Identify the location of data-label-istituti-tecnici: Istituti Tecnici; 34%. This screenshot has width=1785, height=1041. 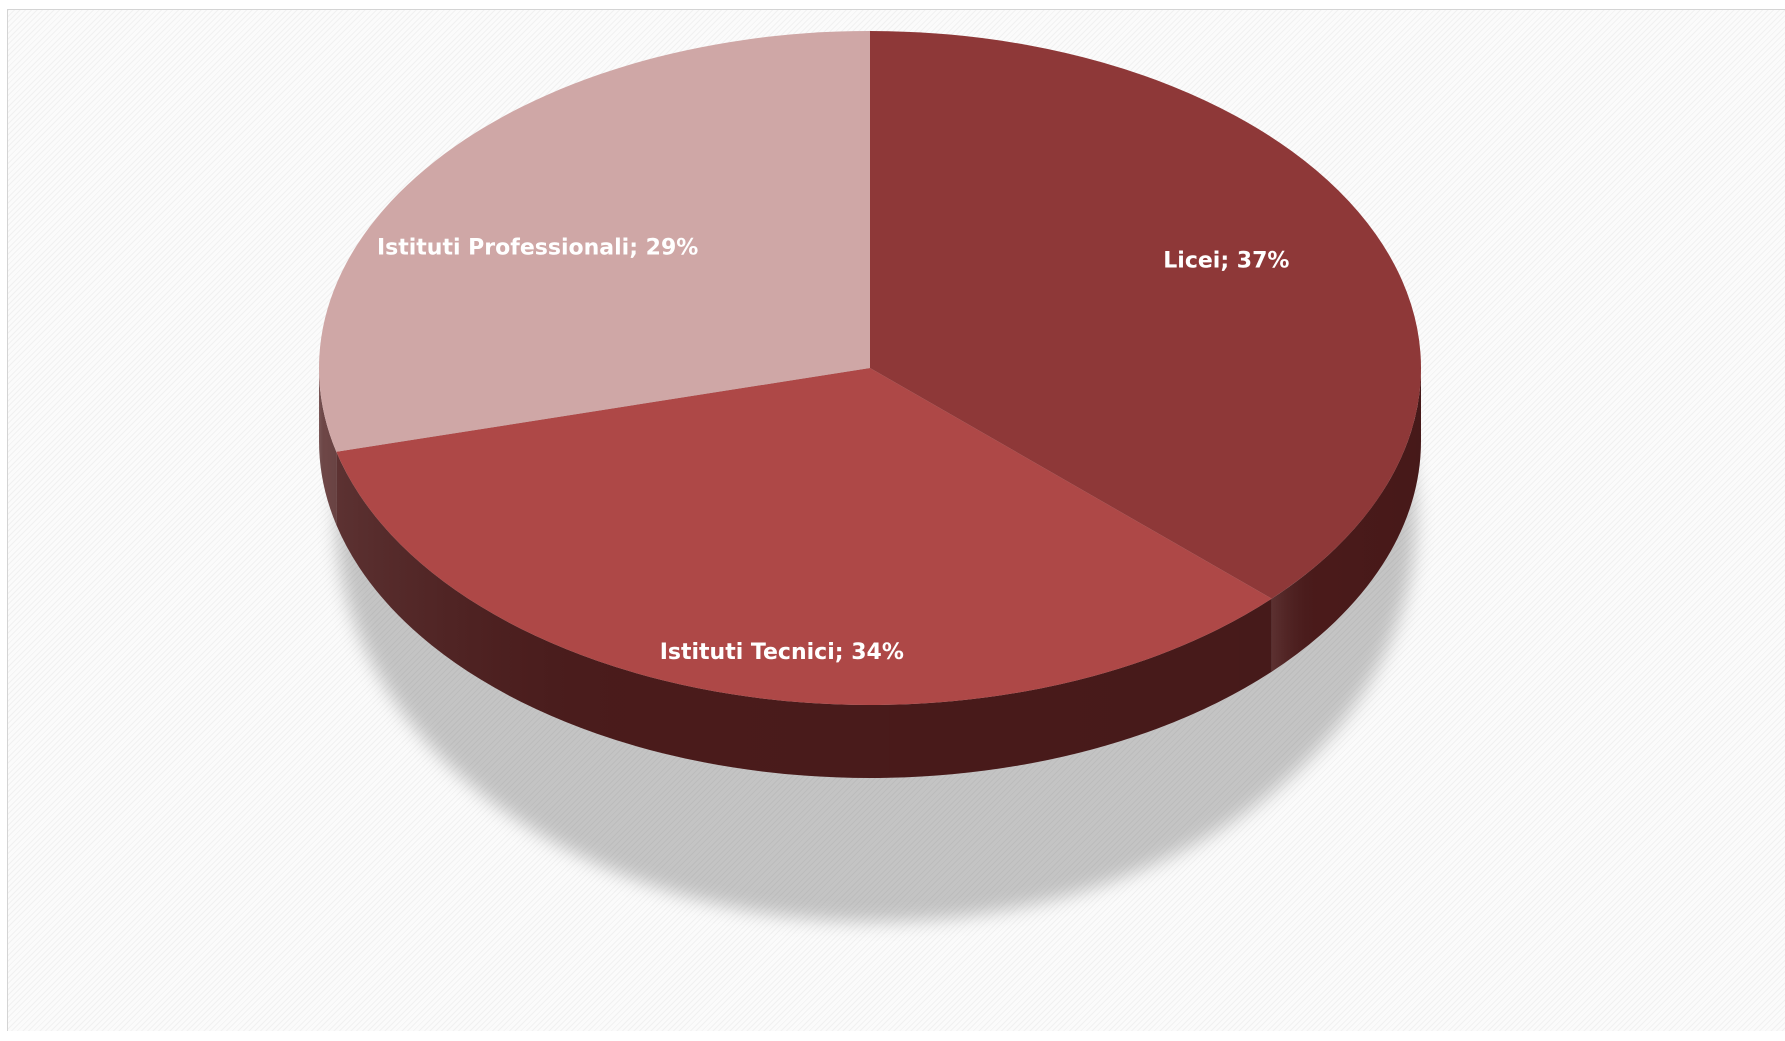
(782, 652).